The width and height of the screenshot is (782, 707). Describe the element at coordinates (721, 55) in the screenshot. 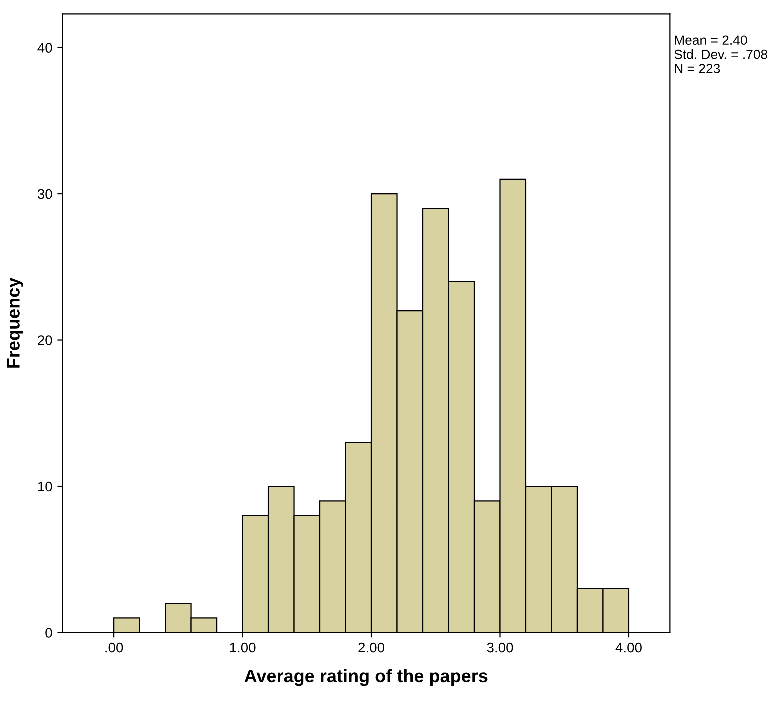

I see `text: Mean = 2.40 Std. Dev. = .708 N = 223` at that location.